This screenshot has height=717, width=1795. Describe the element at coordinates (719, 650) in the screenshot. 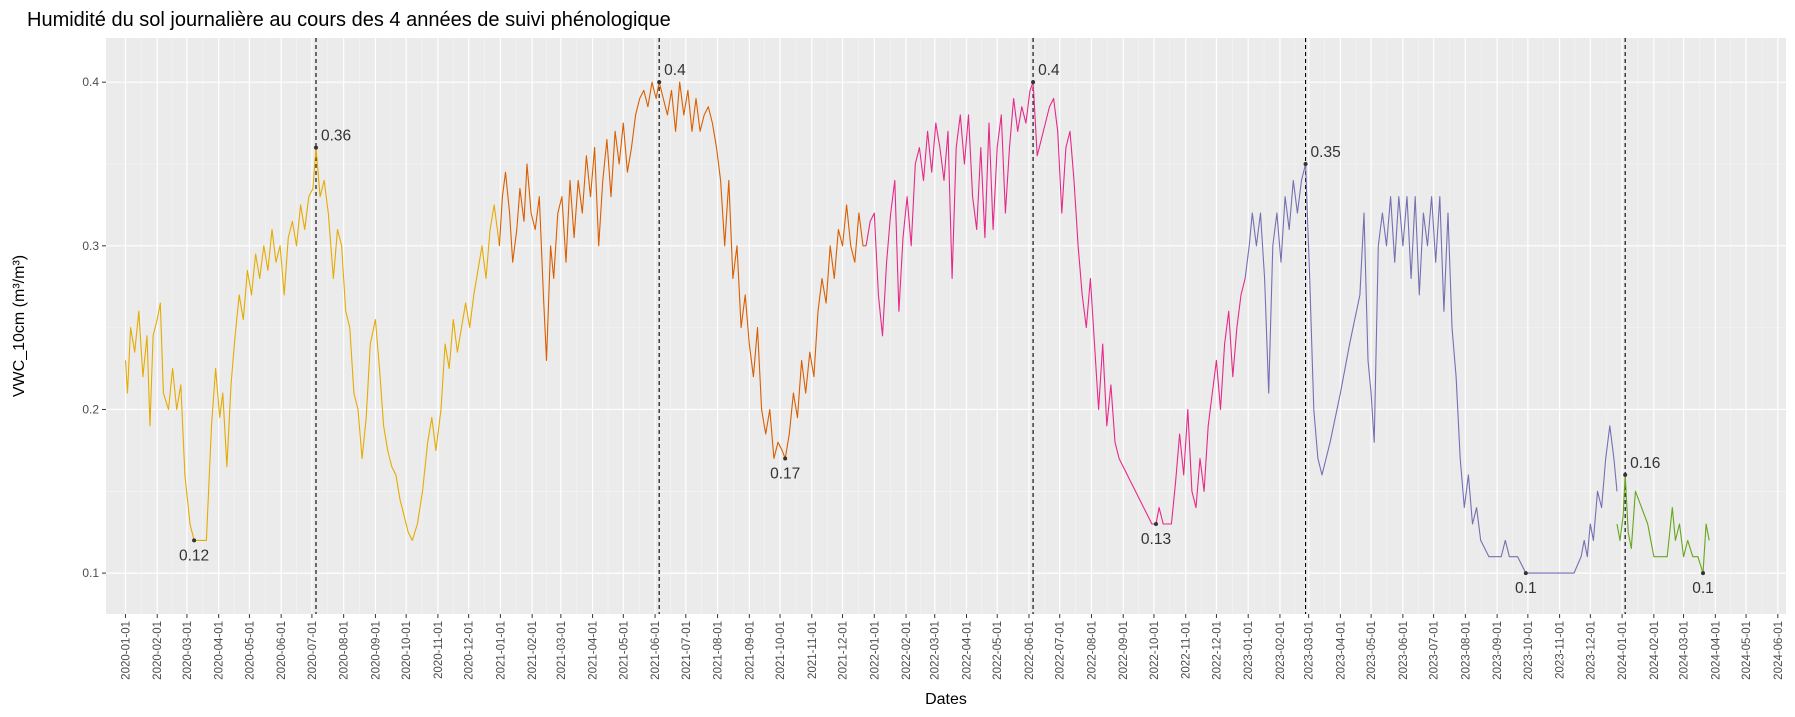

I see `x-tick-label: 2021-08-01` at that location.